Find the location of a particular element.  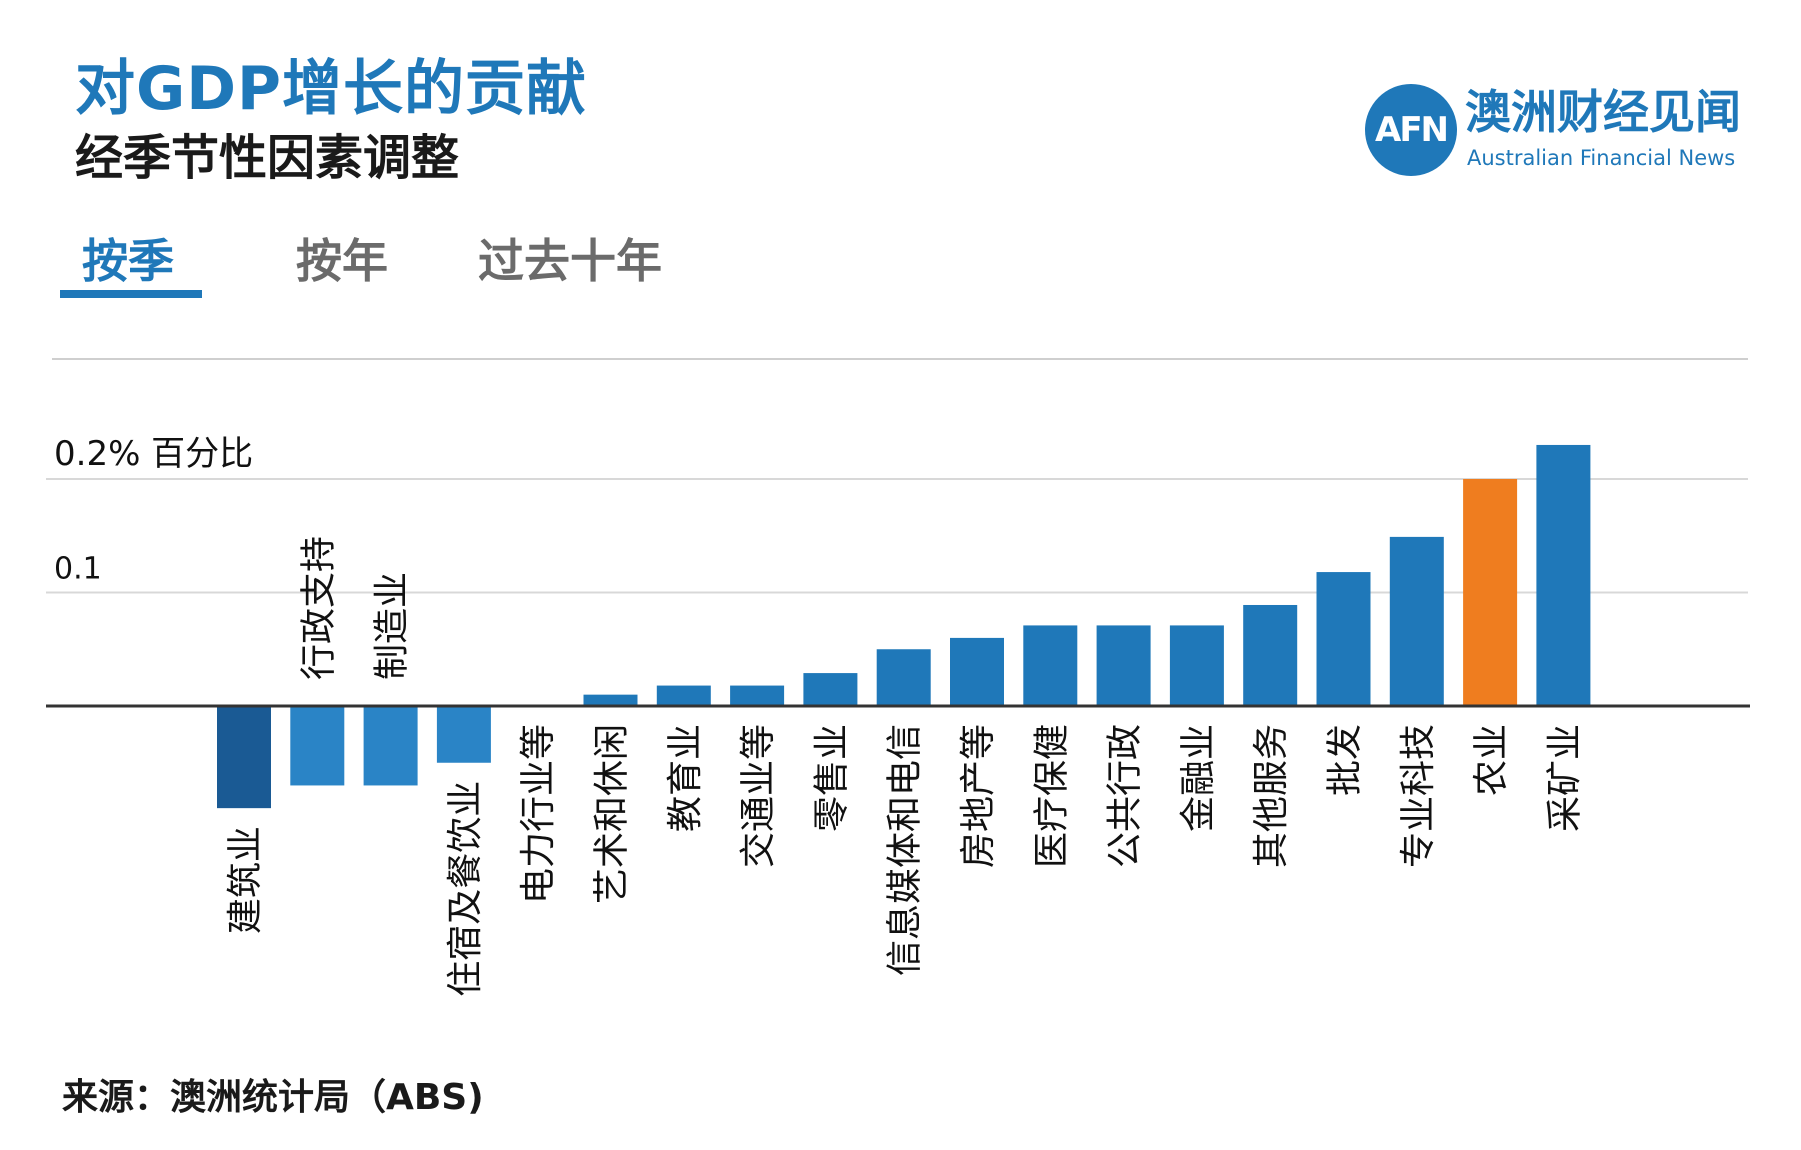

category-label-10: 房地产等 is located at coordinates (978, 796).